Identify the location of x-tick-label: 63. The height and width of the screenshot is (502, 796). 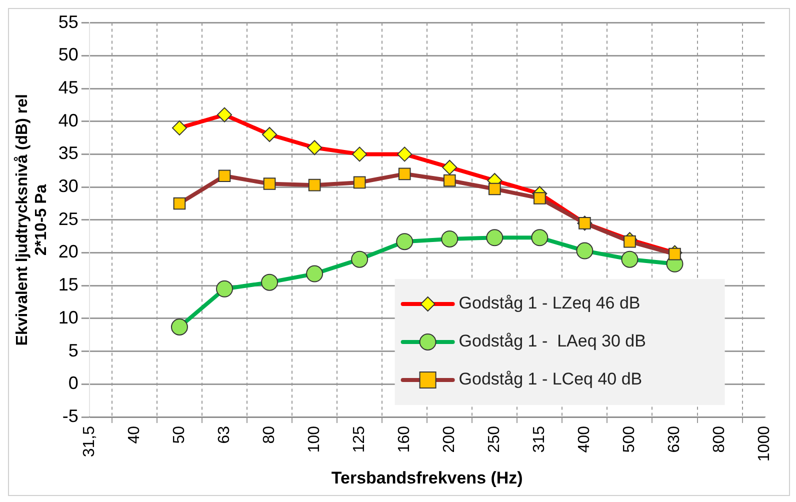
(224, 435).